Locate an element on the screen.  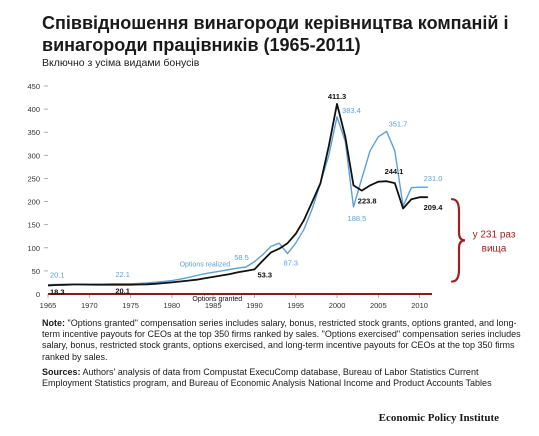
x-tick-label: 1990 is located at coordinates (254, 305).